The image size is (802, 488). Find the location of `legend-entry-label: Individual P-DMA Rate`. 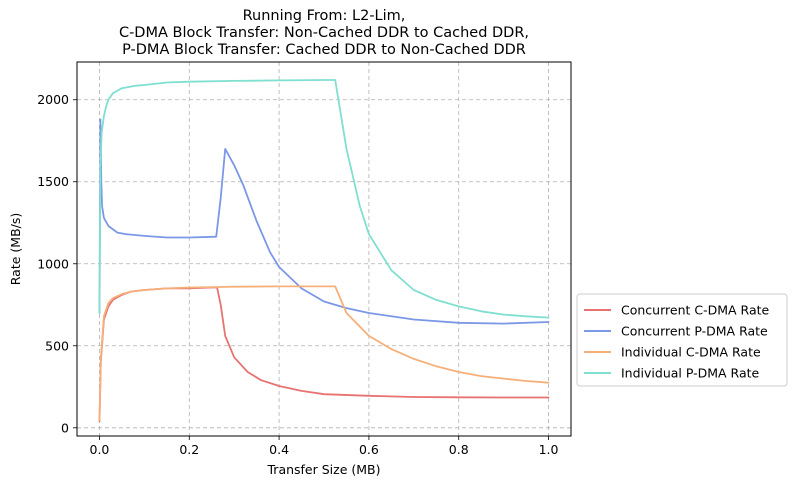

legend-entry-label: Individual P-DMA Rate is located at coordinates (690, 373).